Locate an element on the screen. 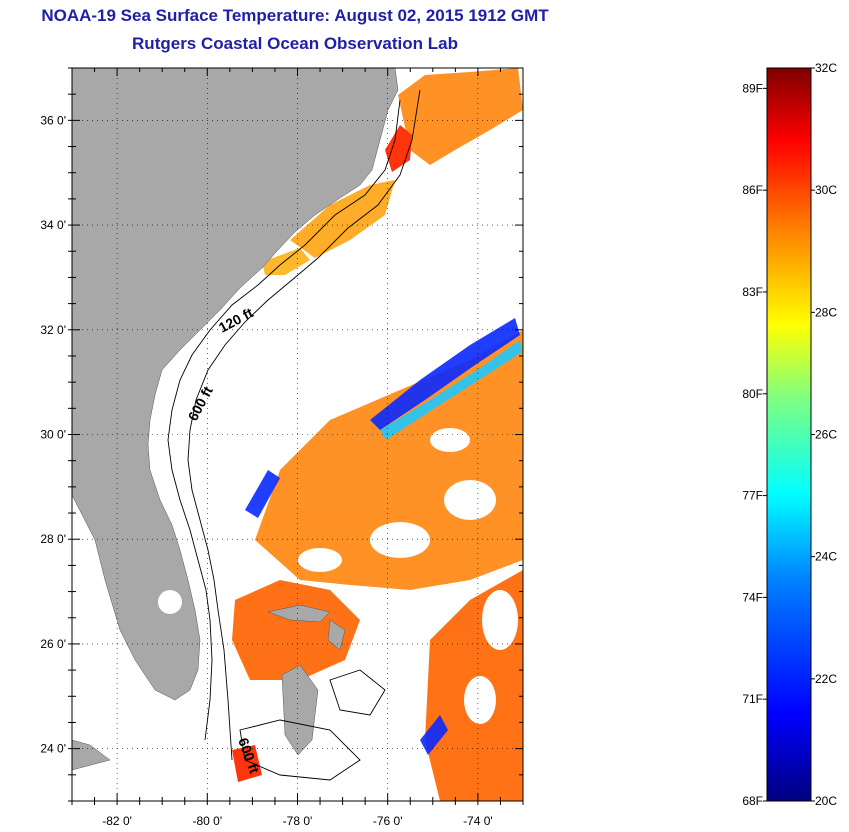  colorbar-f-label: 89F is located at coordinates (752, 88).